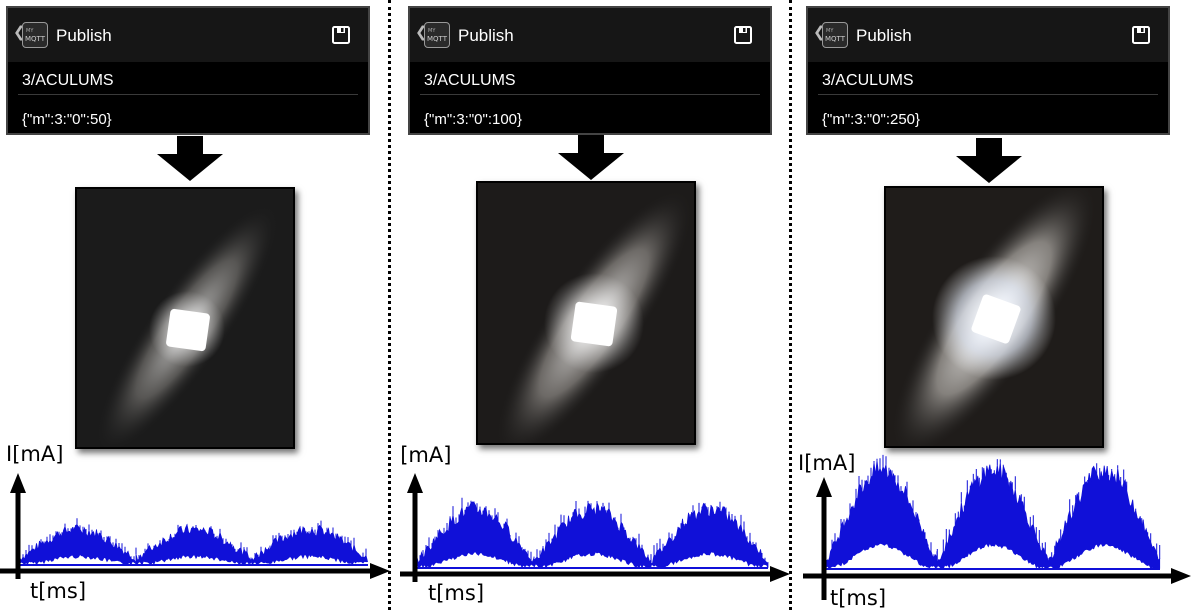 The image size is (1193, 610). I want to click on message-field: {"m":3:"0":250}, so click(871, 119).